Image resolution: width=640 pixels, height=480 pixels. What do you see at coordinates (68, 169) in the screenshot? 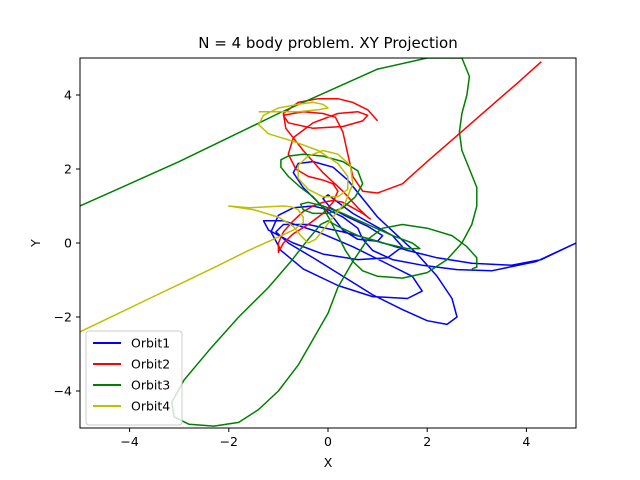
I see `y-tick-label: 2` at bounding box center [68, 169].